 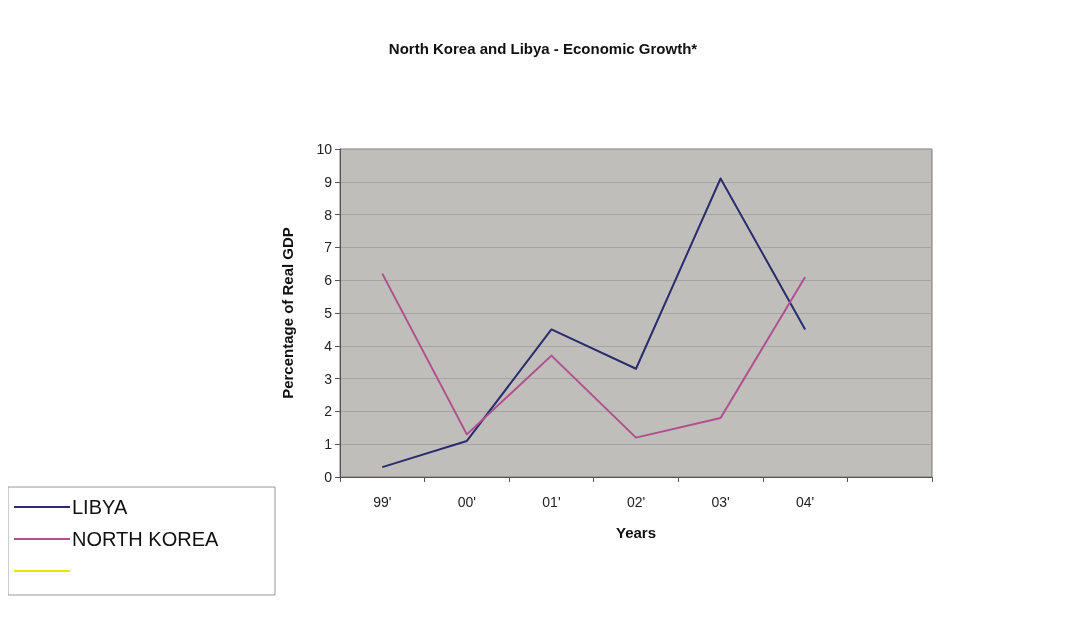 I want to click on y-tick-label: 6, so click(x=328, y=280).